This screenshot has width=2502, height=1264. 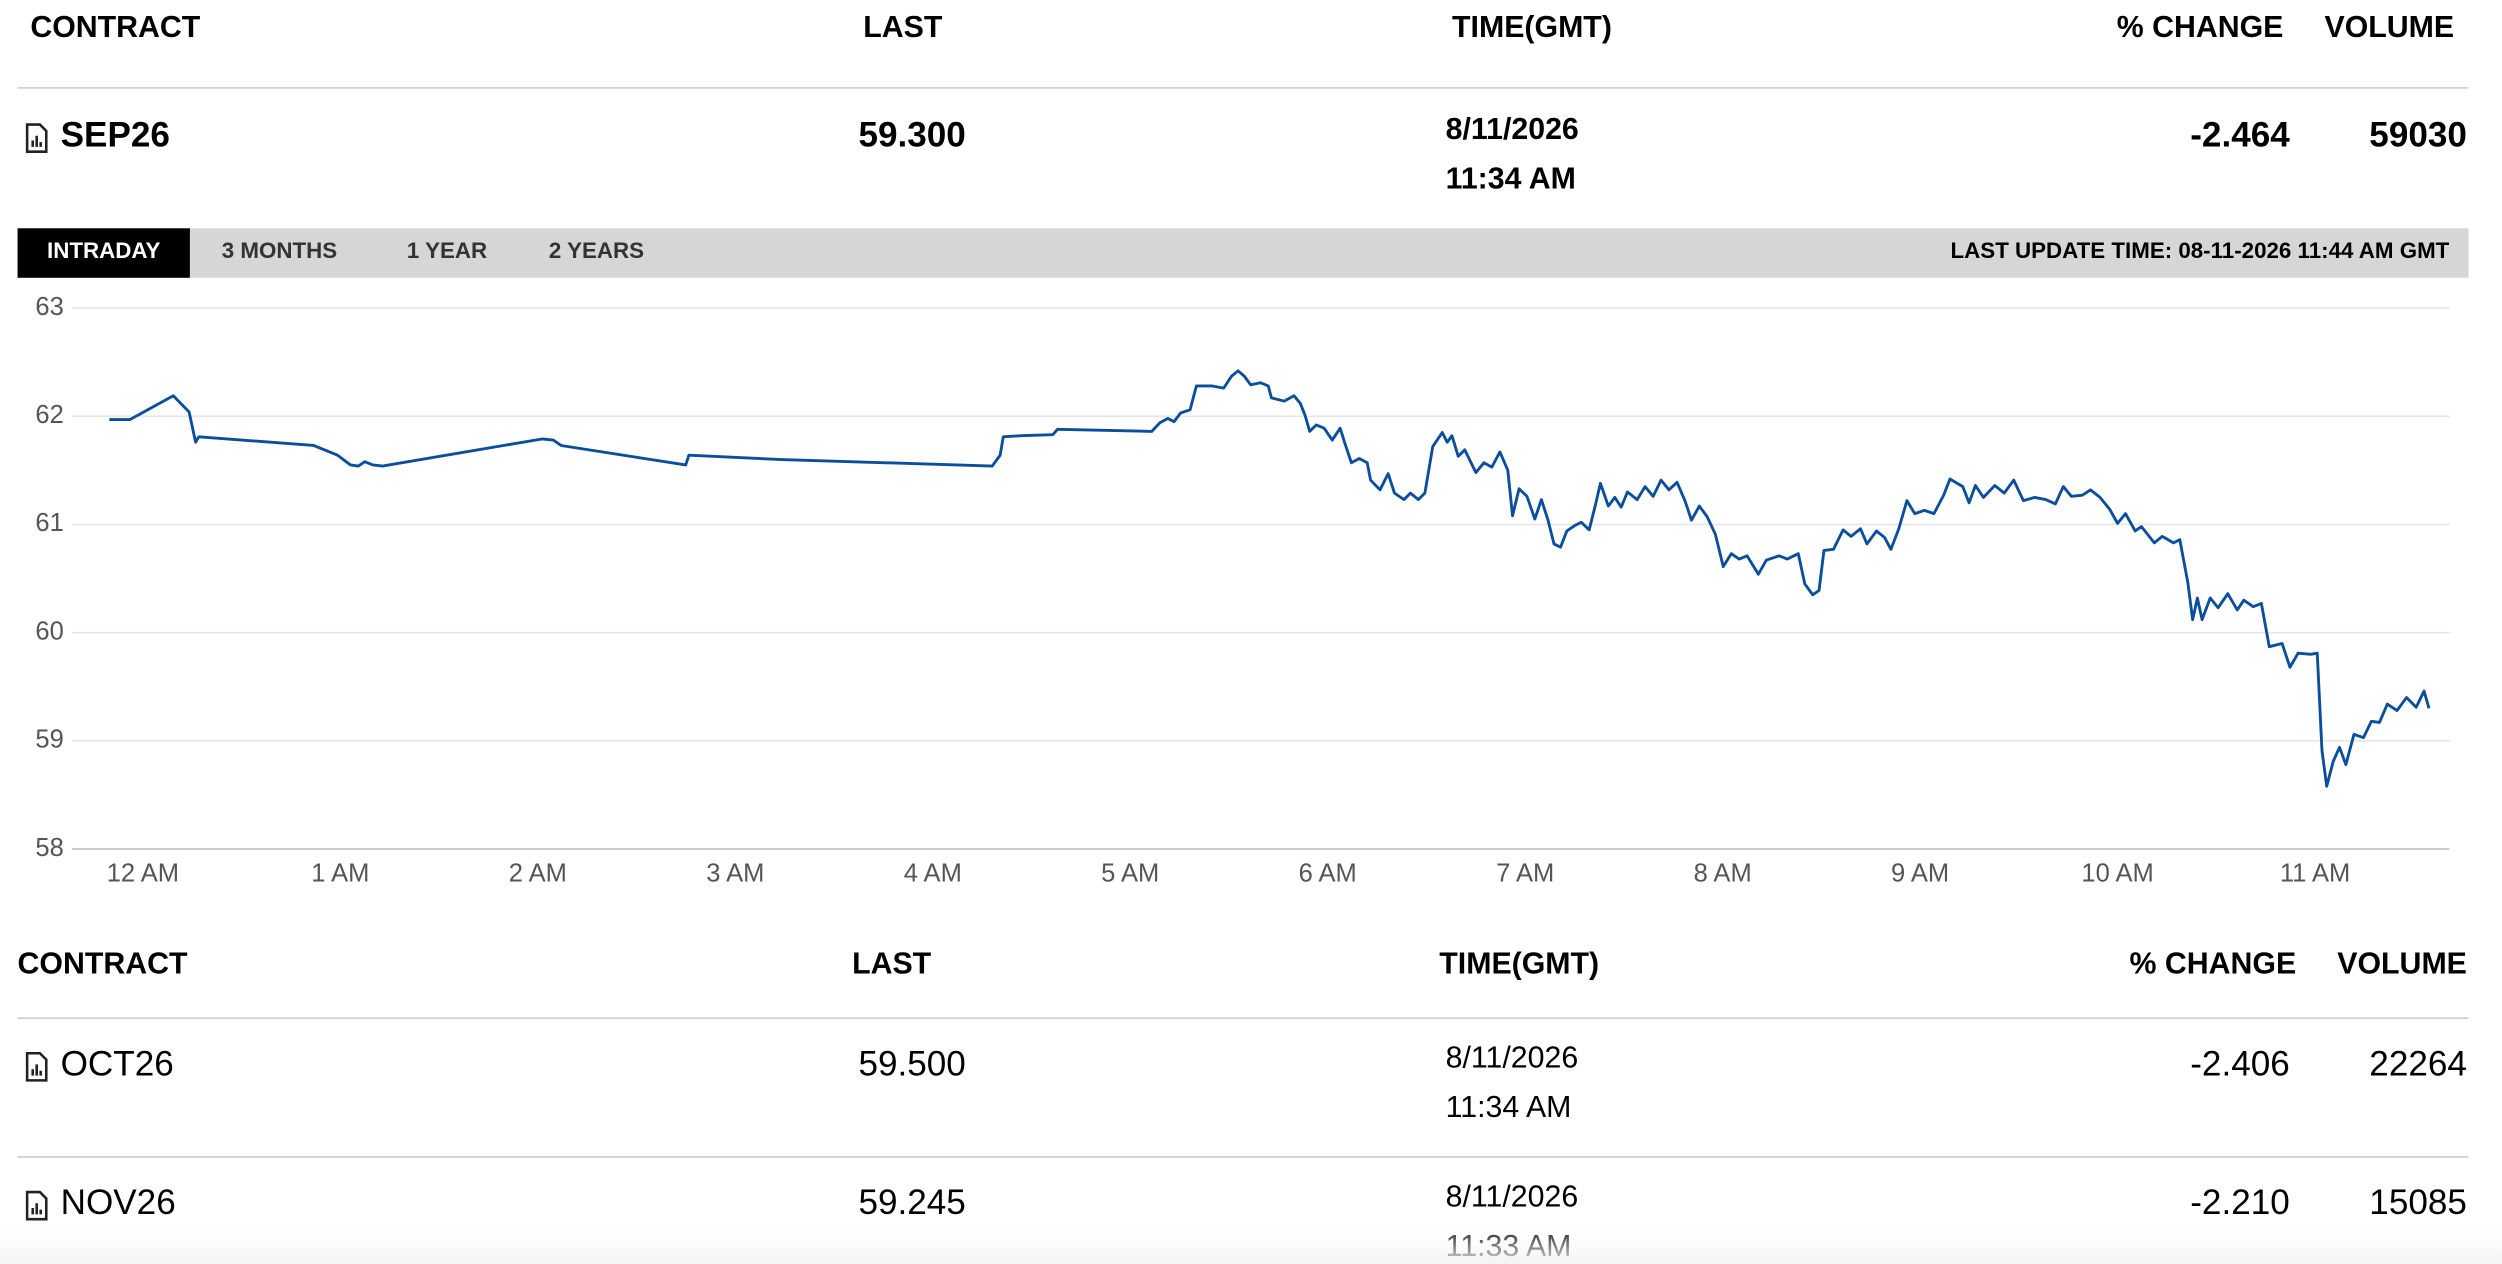 What do you see at coordinates (103, 250) in the screenshot?
I see `tab: INTRADAY` at bounding box center [103, 250].